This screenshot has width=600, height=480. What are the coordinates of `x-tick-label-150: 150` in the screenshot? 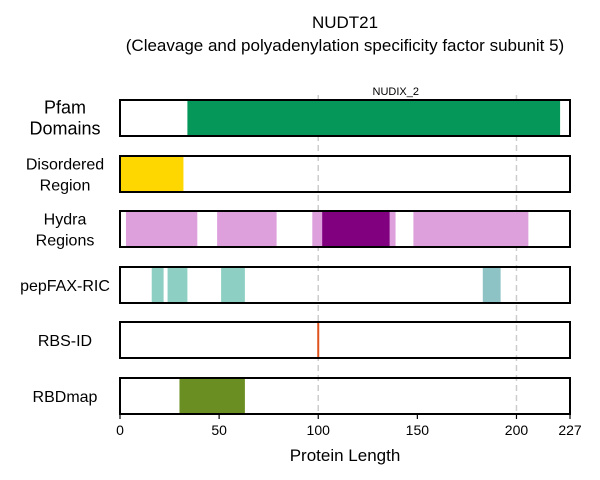 It's located at (418, 430).